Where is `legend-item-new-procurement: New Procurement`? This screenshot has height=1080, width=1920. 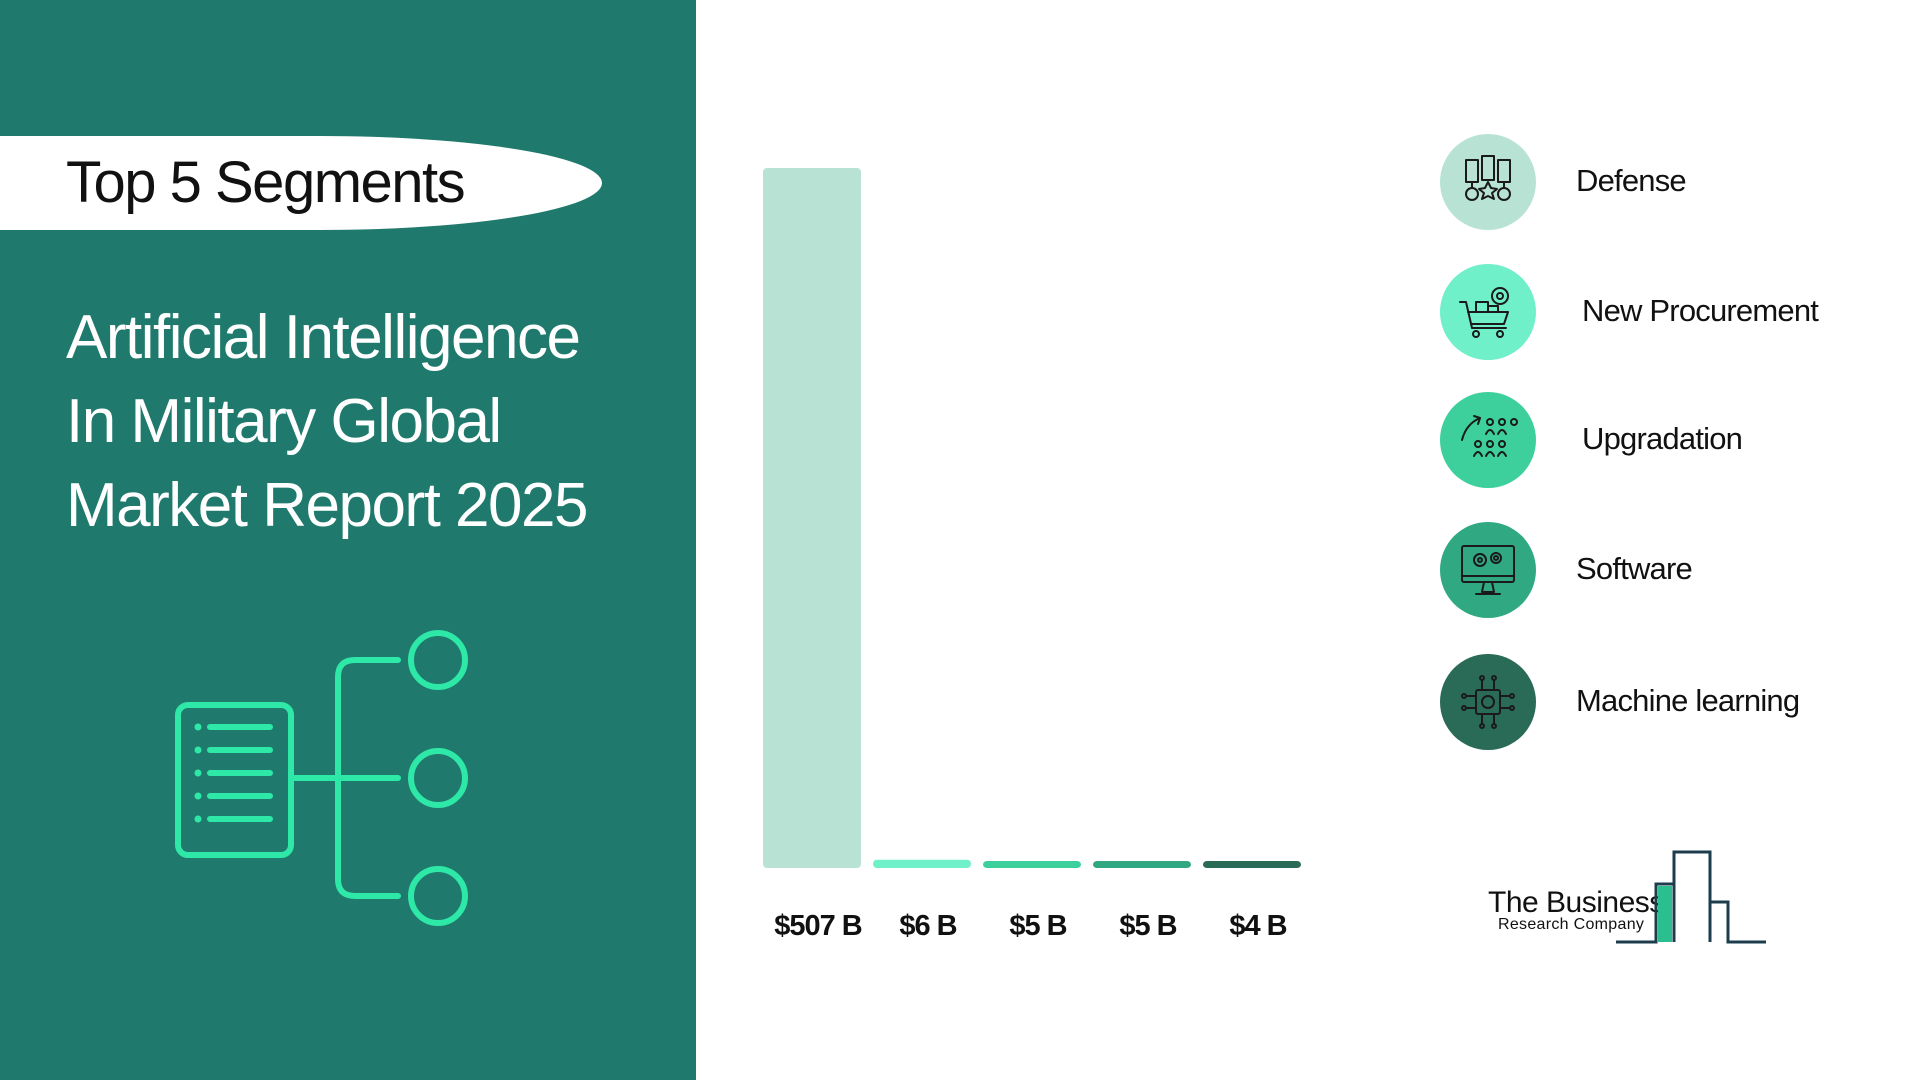 legend-item-new-procurement: New Procurement is located at coordinates (1675, 312).